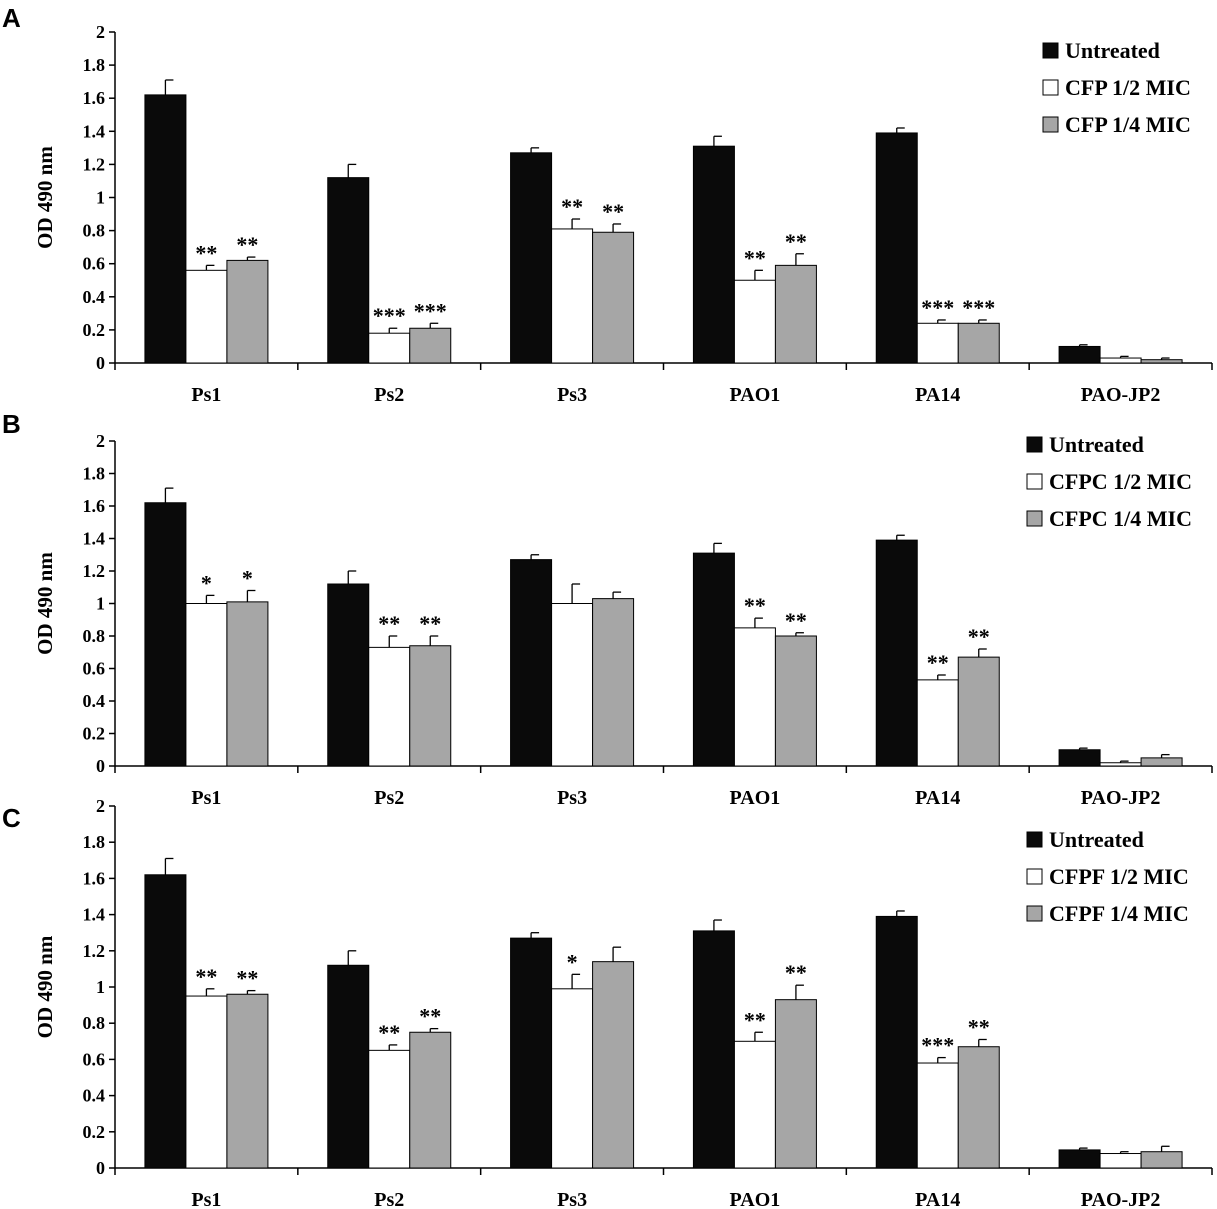  Describe the element at coordinates (1119, 876) in the screenshot. I see `legend-label: CFPF 1/2 MIC` at that location.